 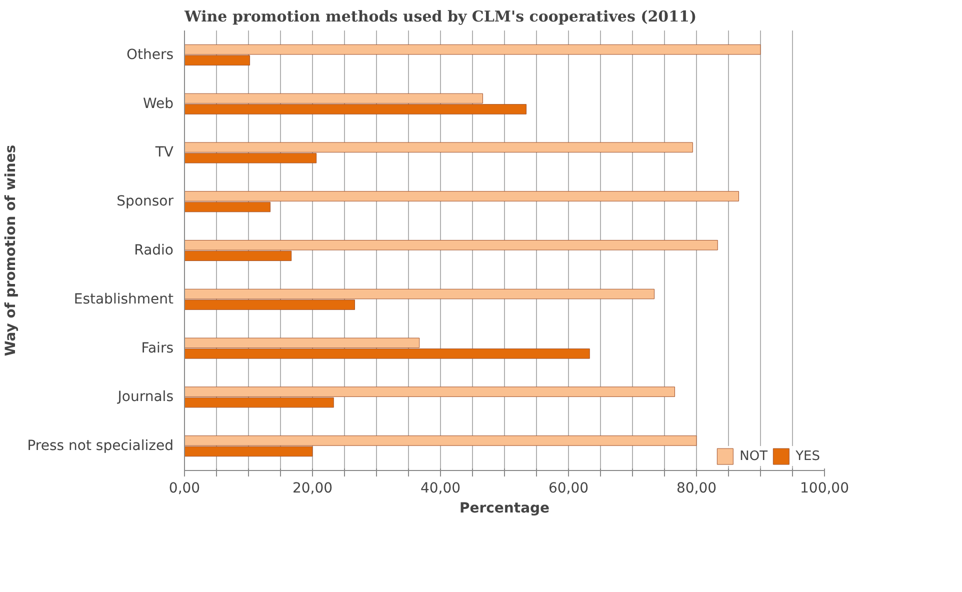 I want to click on y-tick-label: Radio, so click(x=154, y=250).